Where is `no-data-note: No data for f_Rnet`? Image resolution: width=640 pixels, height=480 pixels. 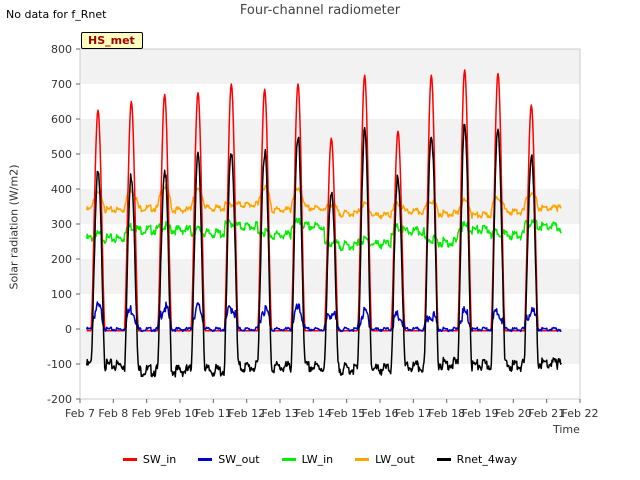
no-data-note: No data for f_Rnet is located at coordinates (56, 14).